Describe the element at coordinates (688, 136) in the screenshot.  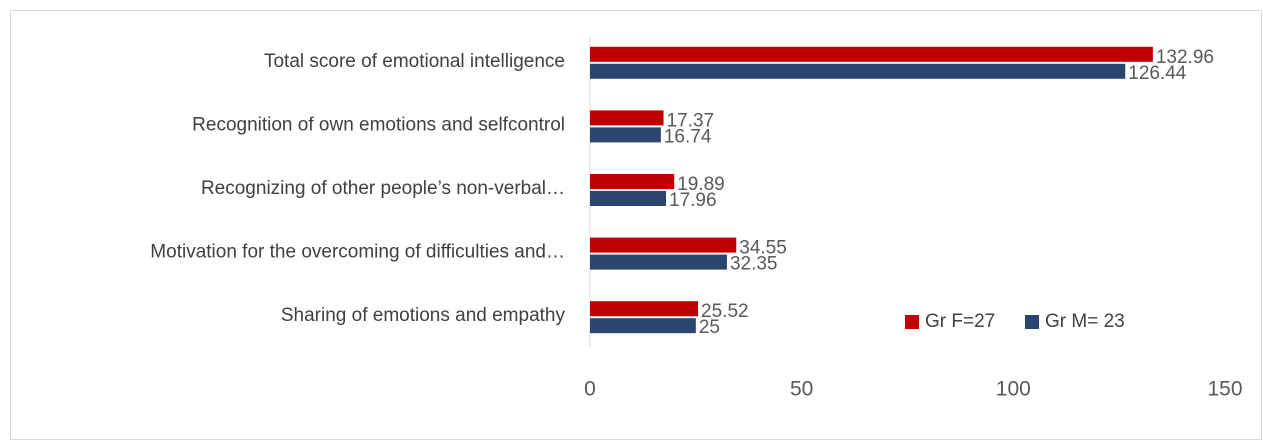
I see `value-label: 16.74` at that location.